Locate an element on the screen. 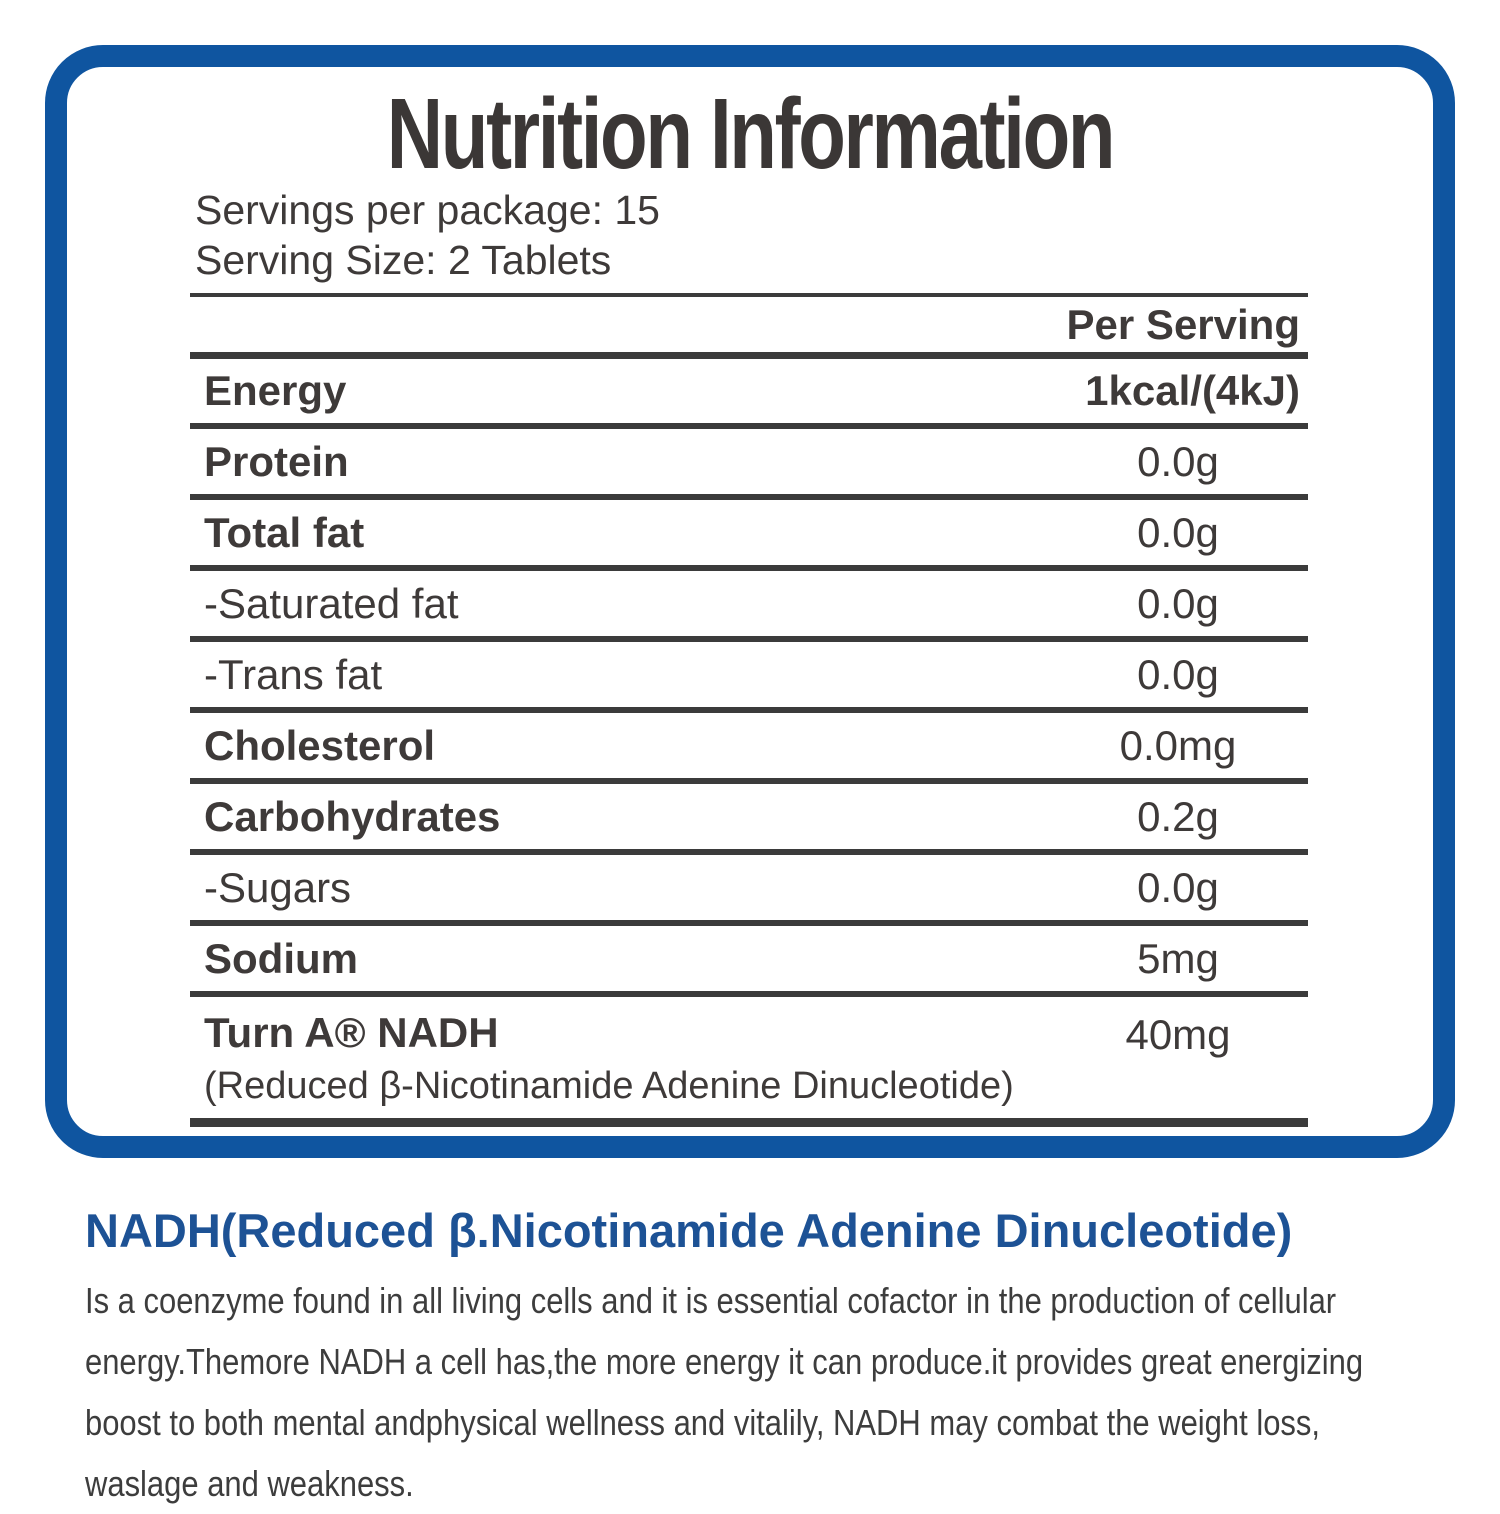  table-row: Sodium 5mg is located at coordinates (749, 955).